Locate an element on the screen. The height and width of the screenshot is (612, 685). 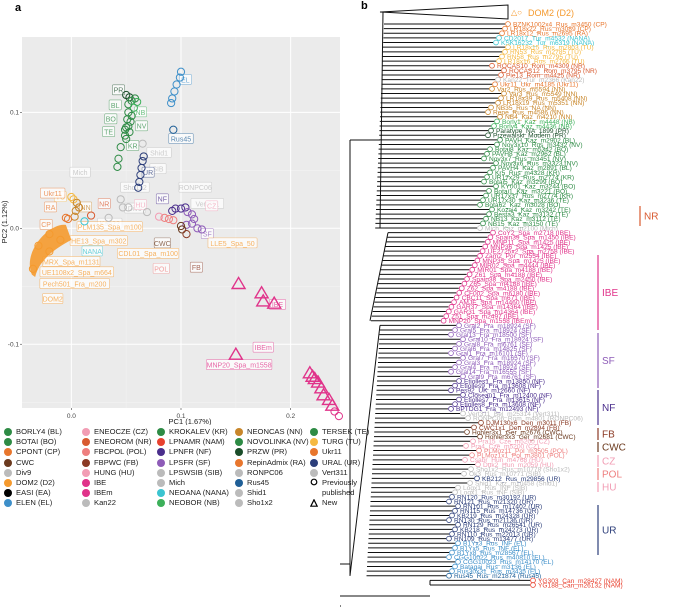
legend-item: IBEm is located at coordinates (116, 493).